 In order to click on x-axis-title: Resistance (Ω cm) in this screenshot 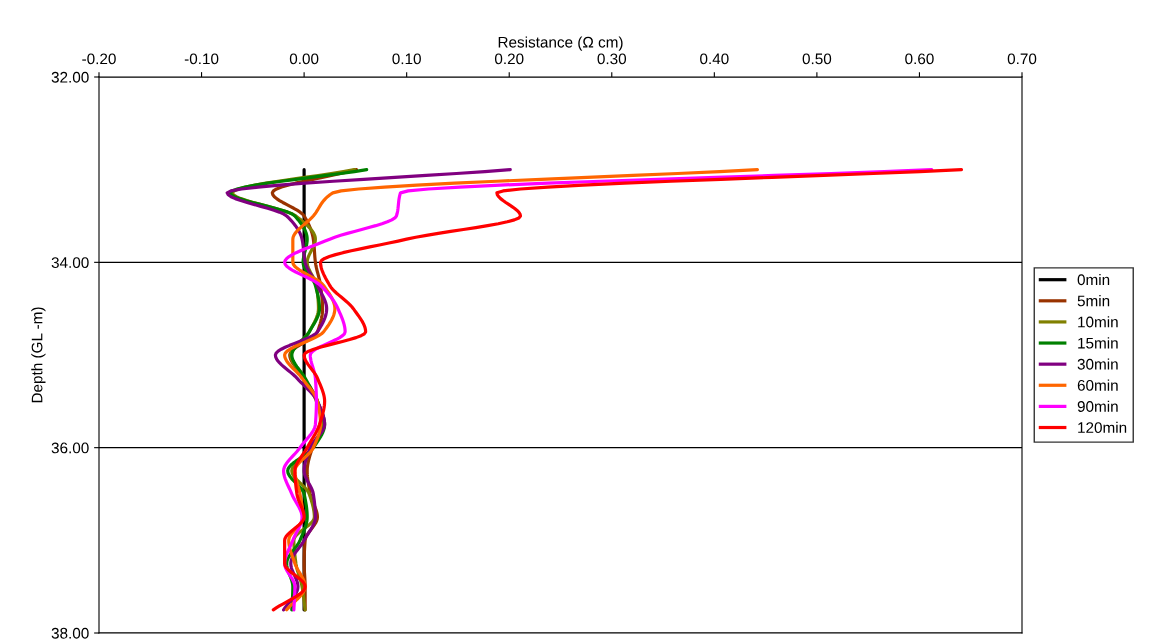, I will do `click(560, 43)`.